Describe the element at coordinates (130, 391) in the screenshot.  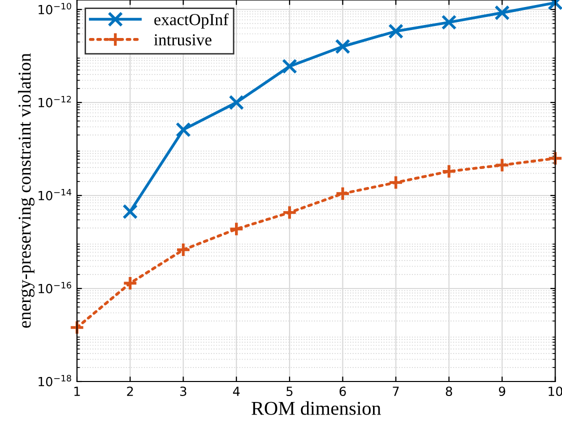
I see `x-tick-label: 2` at that location.